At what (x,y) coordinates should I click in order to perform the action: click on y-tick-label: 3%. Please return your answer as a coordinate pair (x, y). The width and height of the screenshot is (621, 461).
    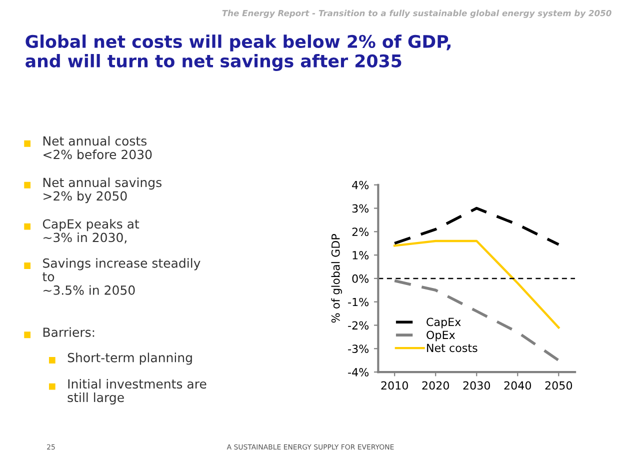
    Looking at the image, I should click on (360, 208).